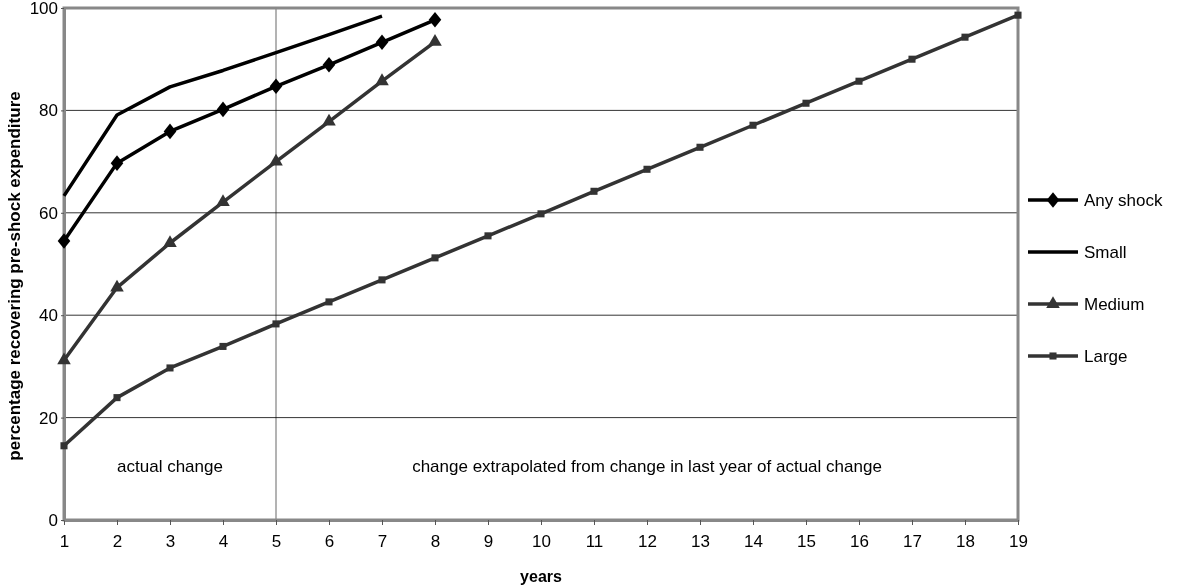 The height and width of the screenshot is (587, 1199). Describe the element at coordinates (1114, 304) in the screenshot. I see `legend-label: Medium` at that location.